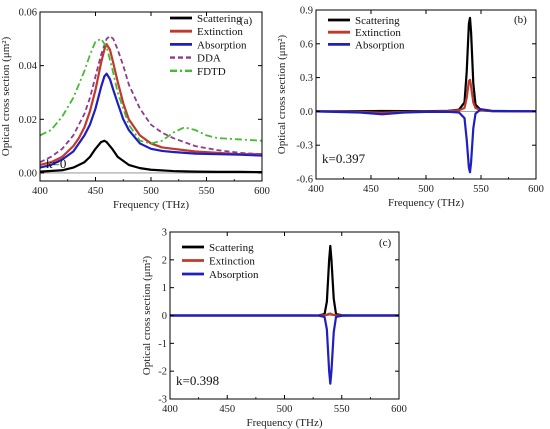  I want to click on y-tick-label: 0, so click(164, 316).